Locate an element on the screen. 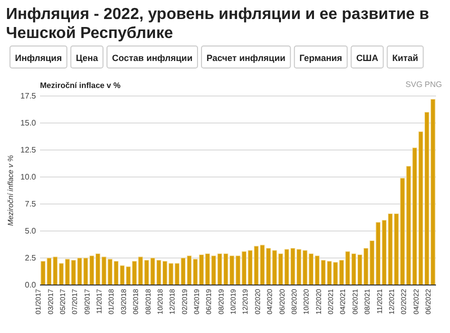  chart-title: Инфляция - 2022, уровень инфляции и ее развитие в Чешской Республике is located at coordinates (218, 24).